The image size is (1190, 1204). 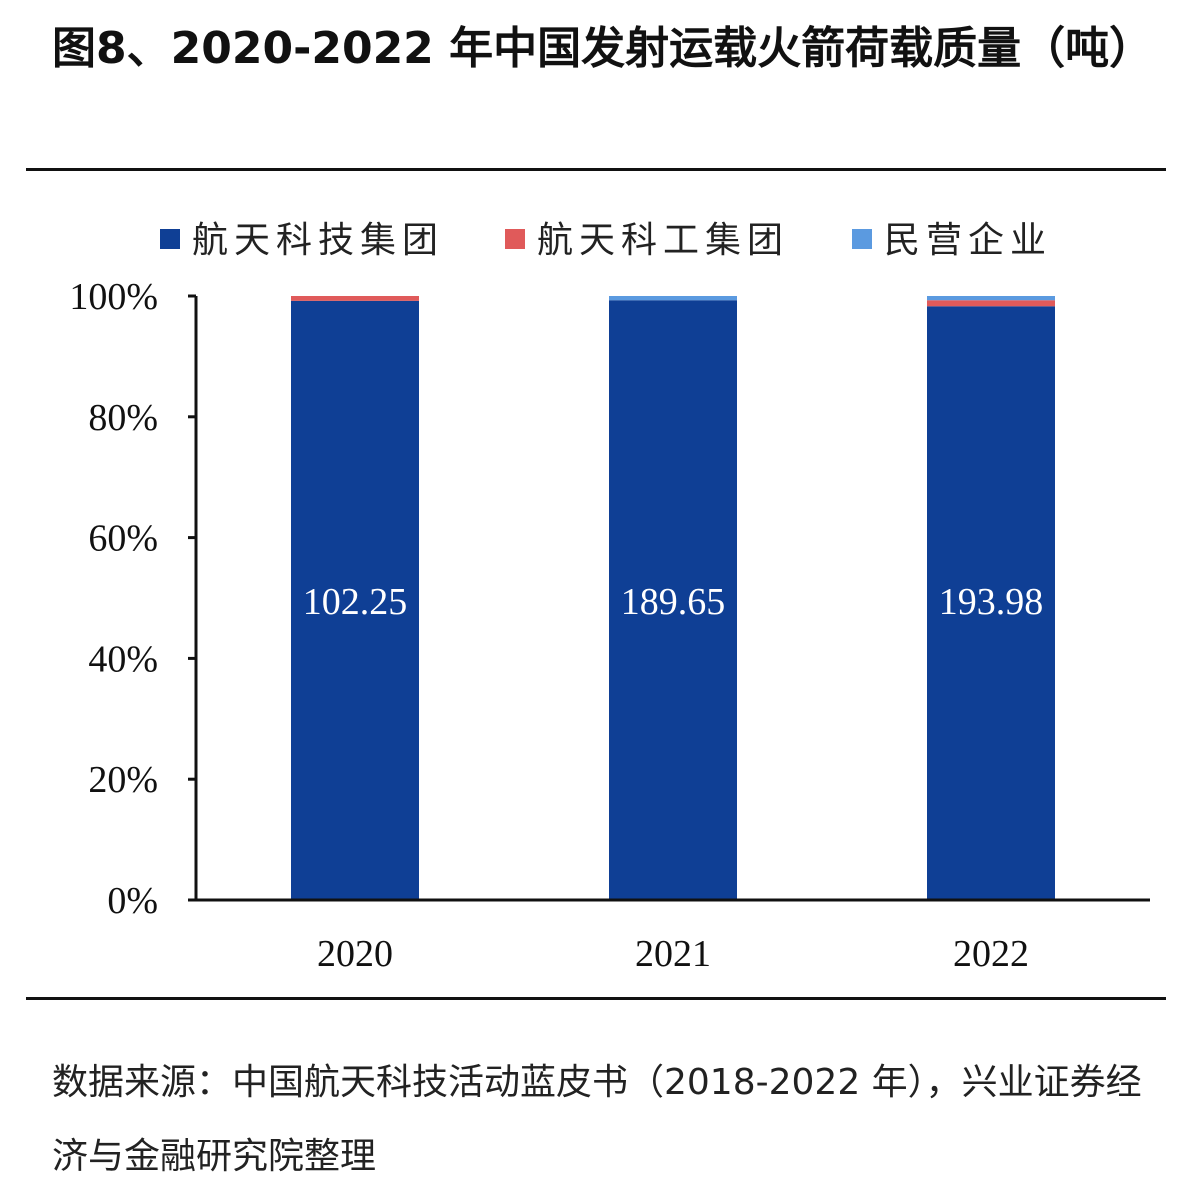 What do you see at coordinates (113, 297) in the screenshot?
I see `y-tick-label-100pct: 100%` at bounding box center [113, 297].